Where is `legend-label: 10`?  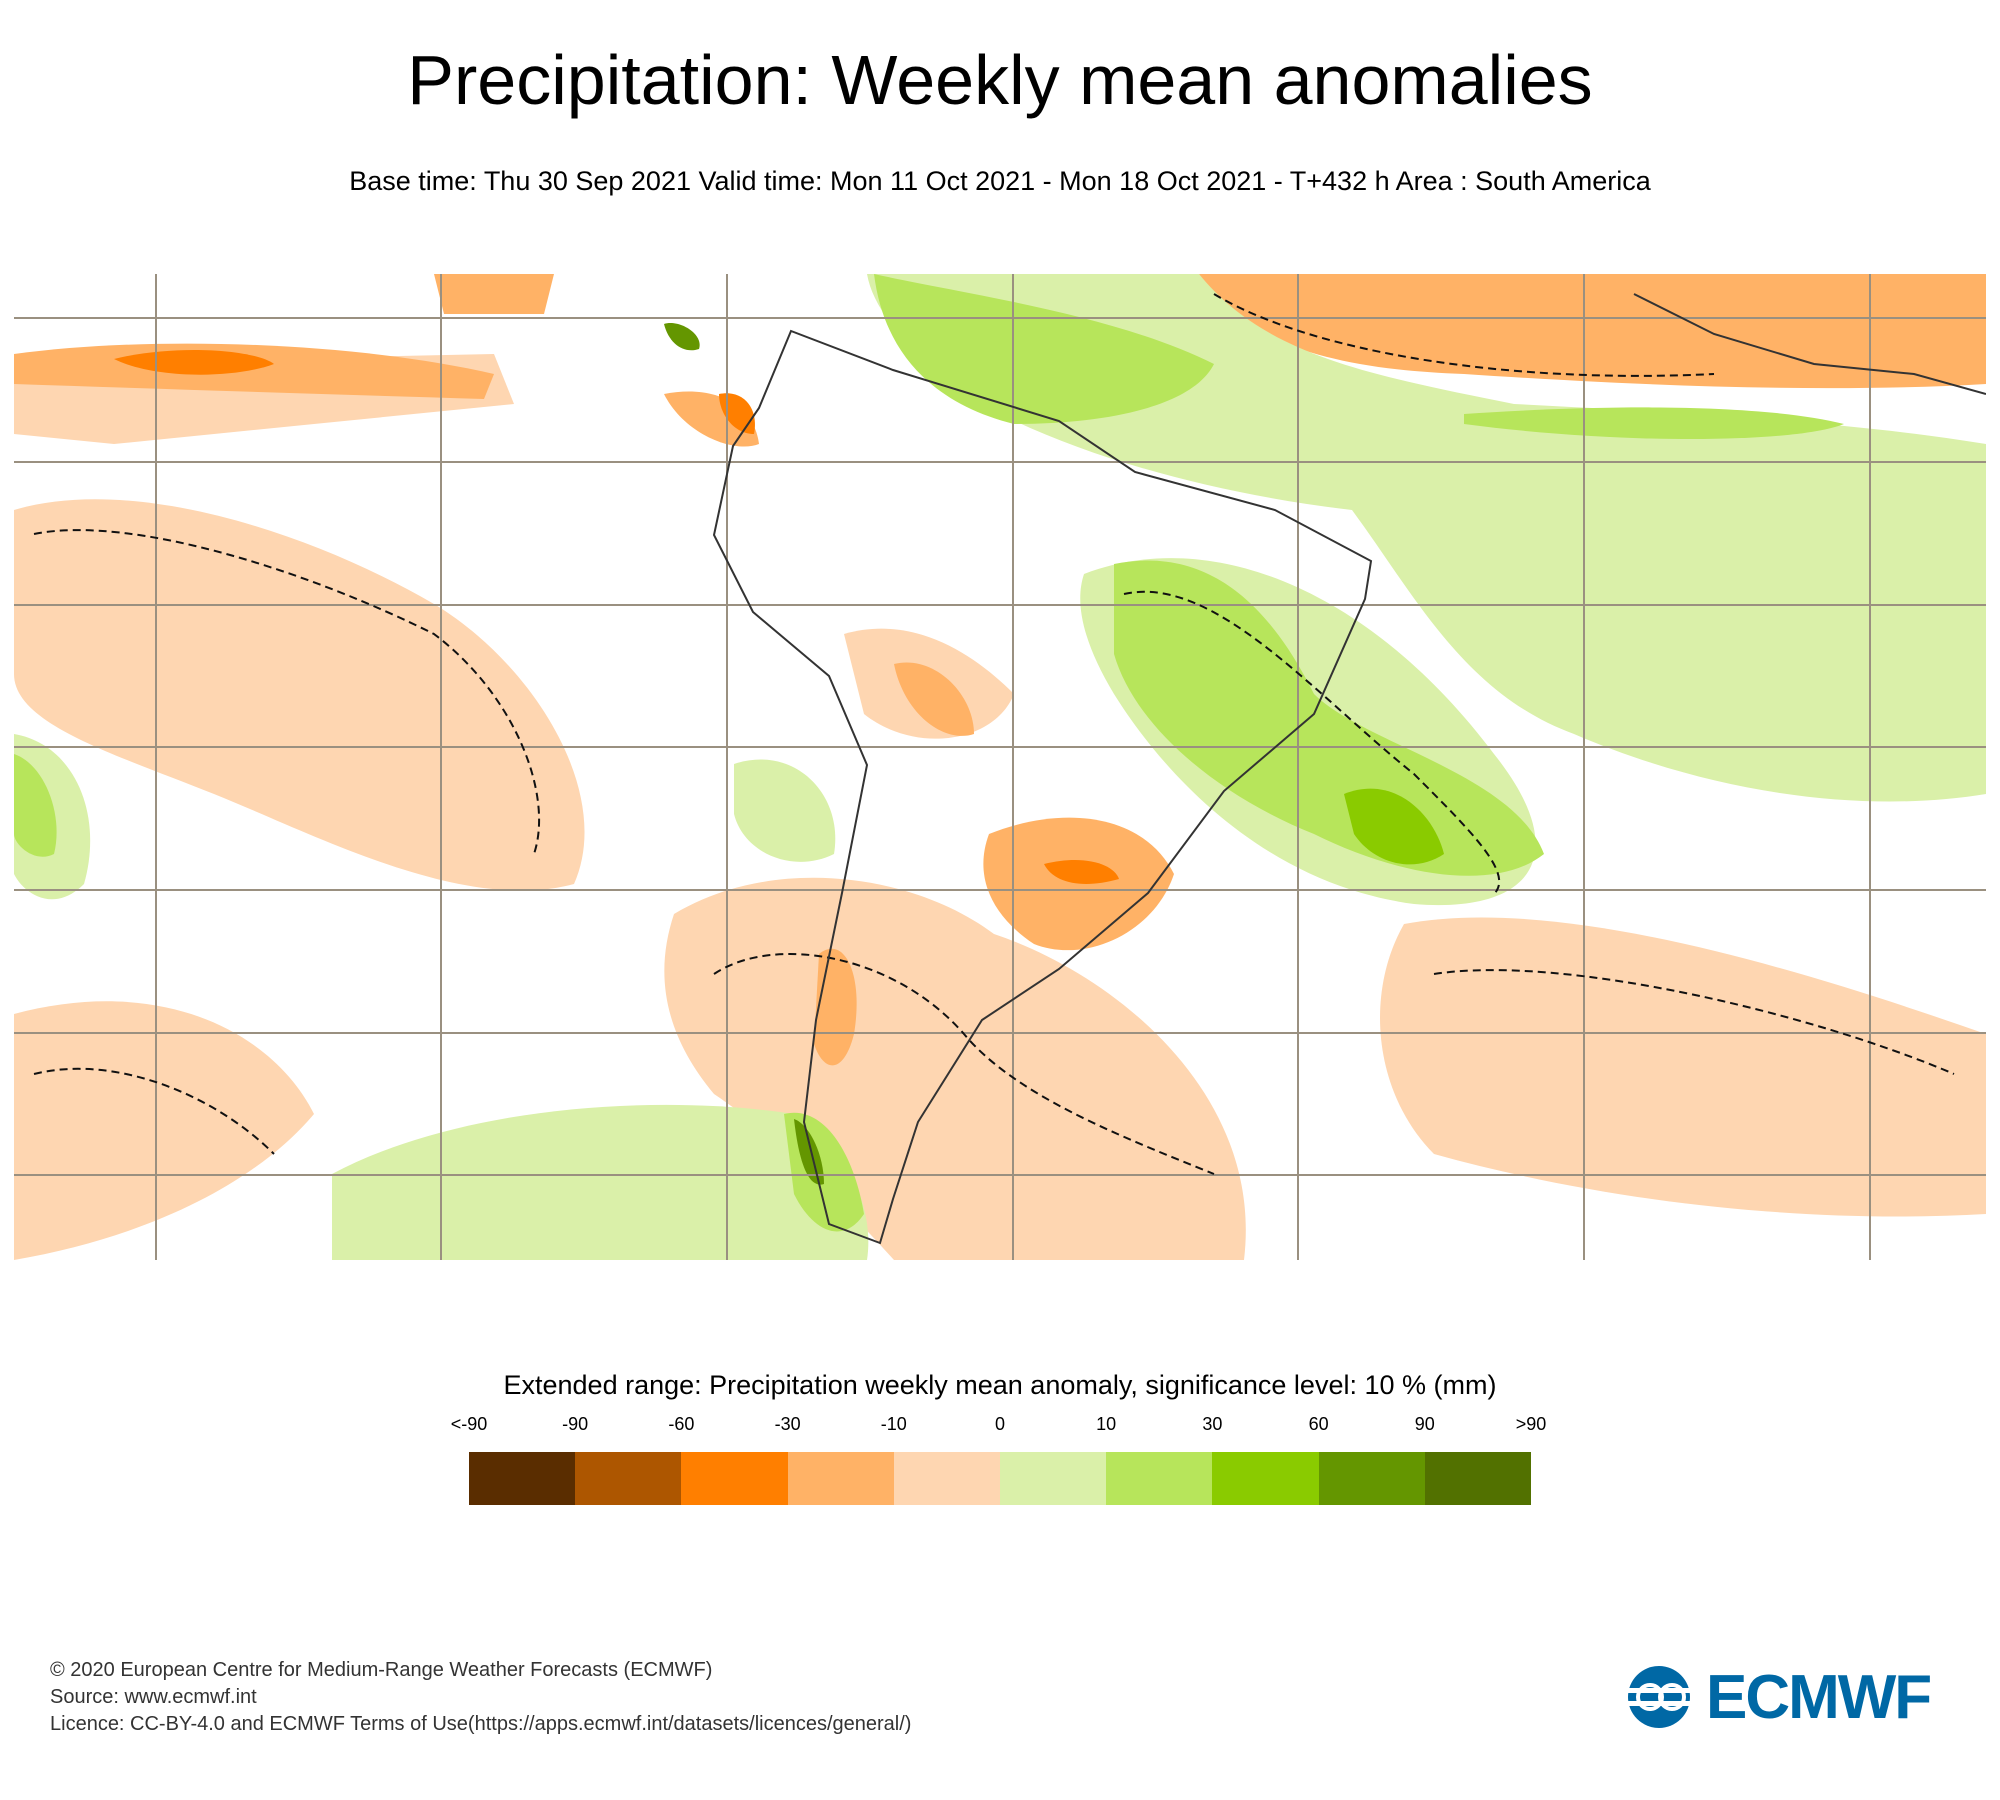
legend-label: 10 is located at coordinates (1106, 1424).